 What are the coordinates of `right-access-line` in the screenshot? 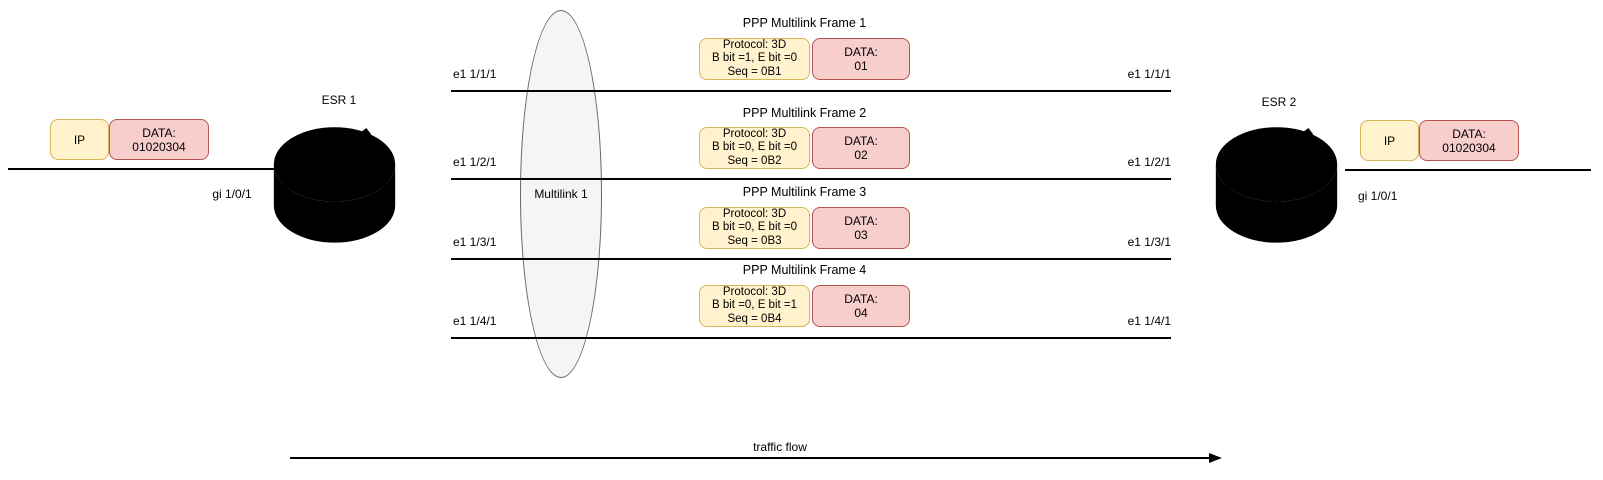 It's located at (1468, 170).